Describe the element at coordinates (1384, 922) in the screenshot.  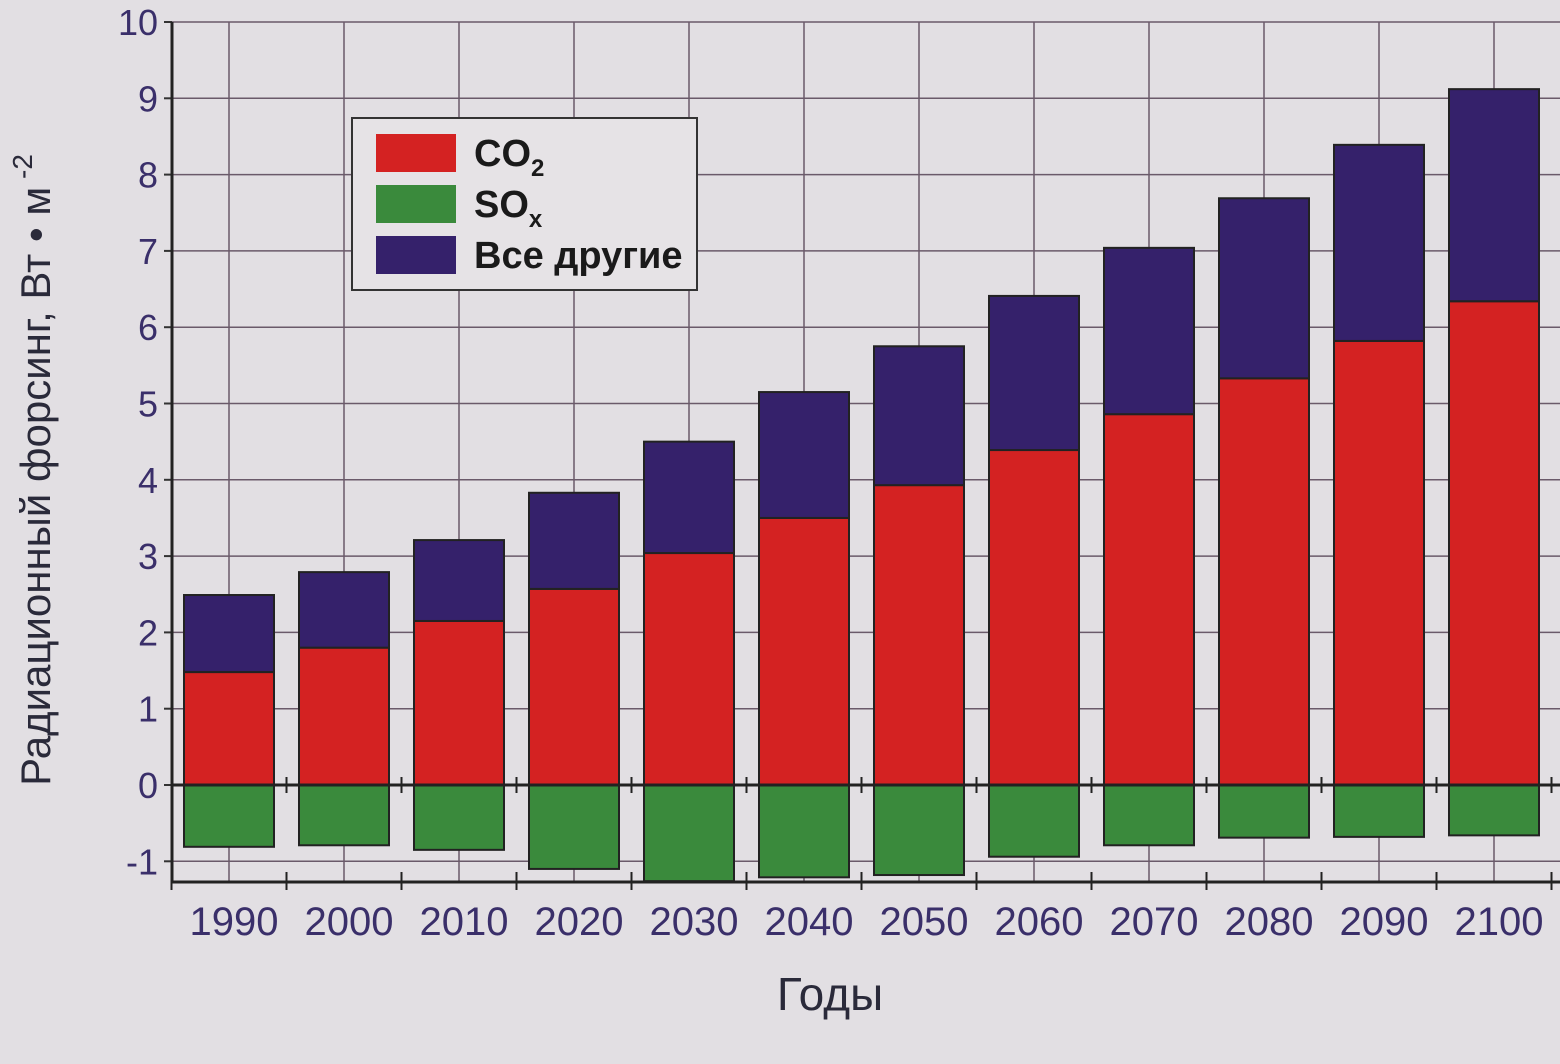
I see `x-tick-label: 2090` at that location.